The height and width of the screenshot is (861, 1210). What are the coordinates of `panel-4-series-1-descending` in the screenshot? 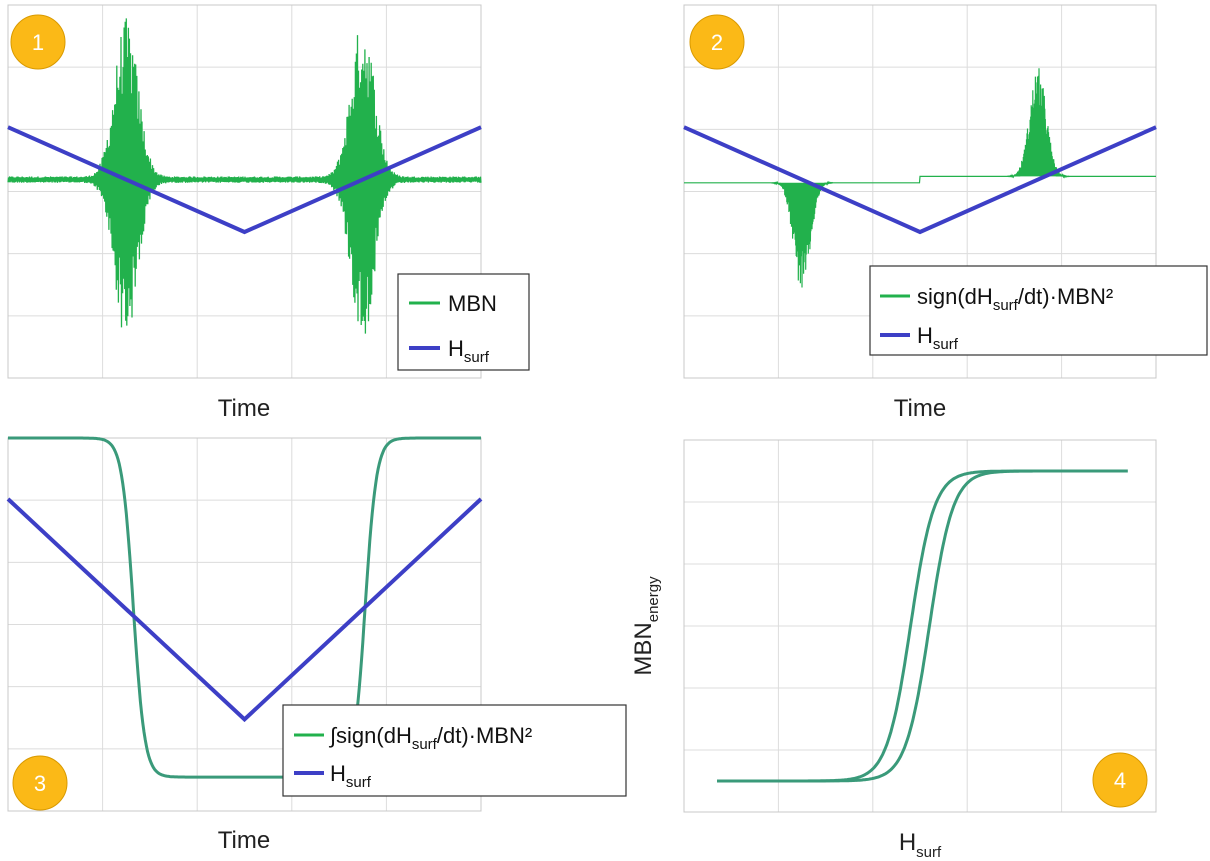 It's located at (922, 626).